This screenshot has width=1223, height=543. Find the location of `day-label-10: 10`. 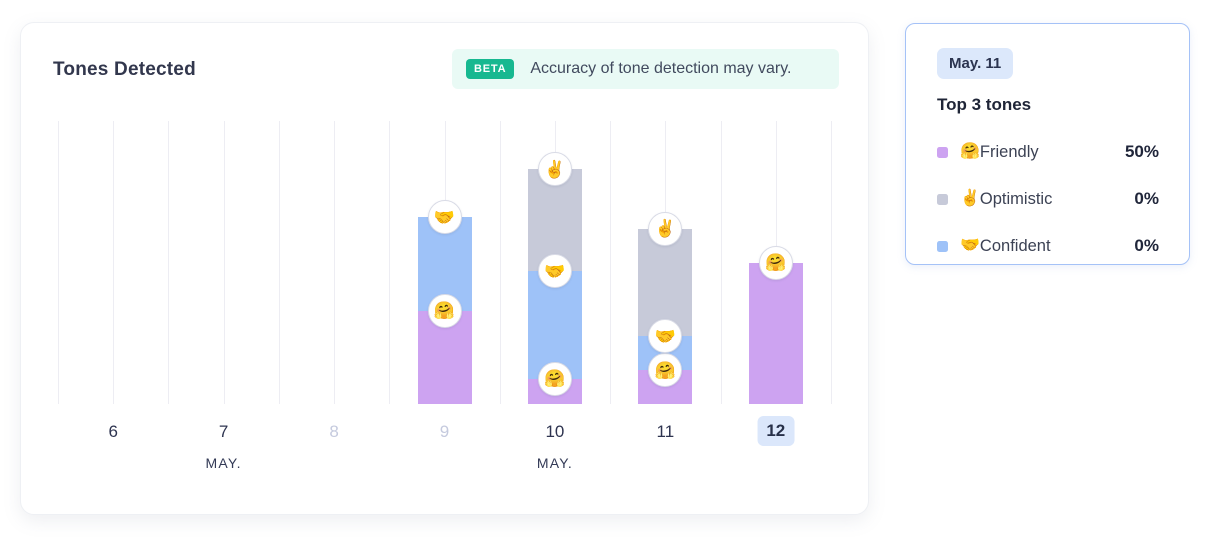

day-label-10: 10 is located at coordinates (555, 431).